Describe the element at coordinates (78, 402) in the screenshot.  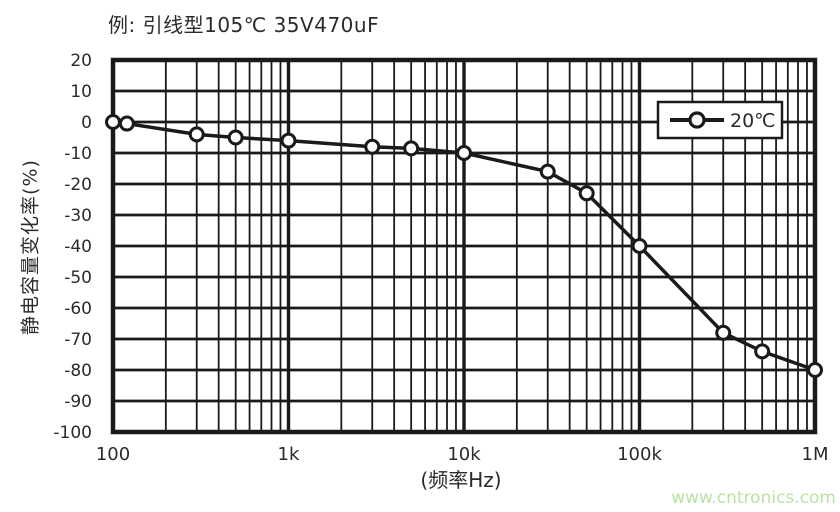
I see `y-tick-label: -90` at that location.